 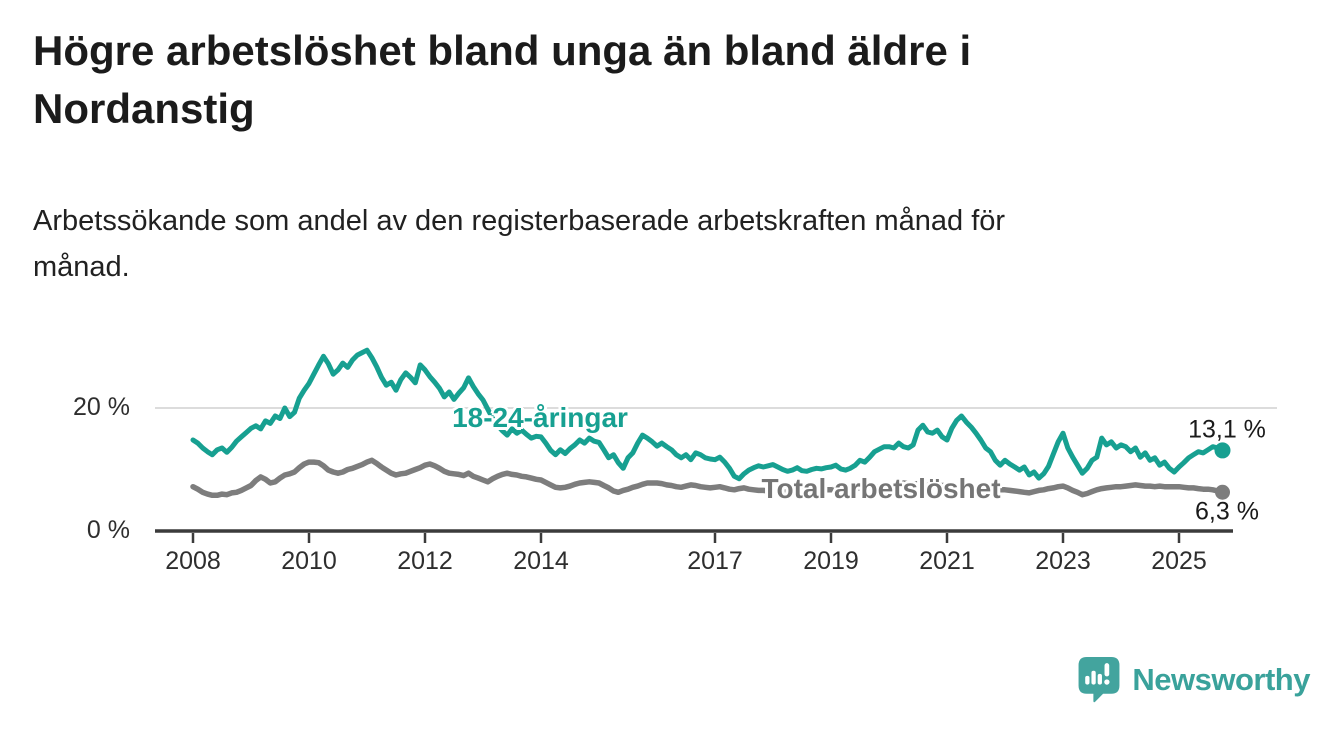 What do you see at coordinates (309, 561) in the screenshot?
I see `x-axis-tick-label-2010: 2010` at bounding box center [309, 561].